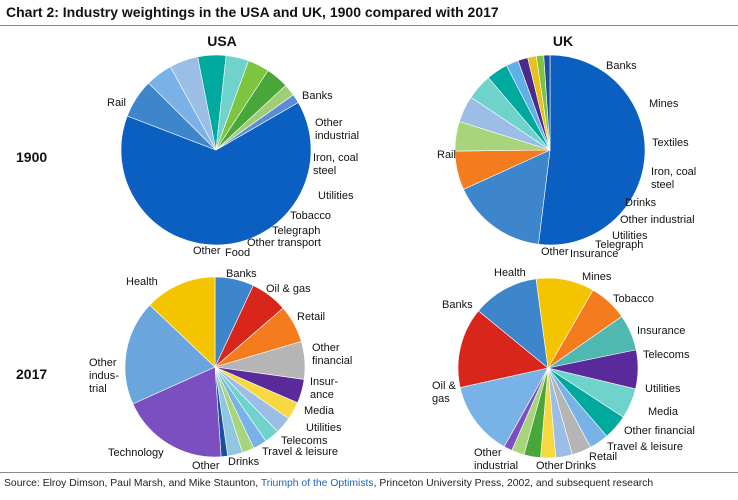 The height and width of the screenshot is (500, 738). I want to click on column-header-uk: UK, so click(563, 41).